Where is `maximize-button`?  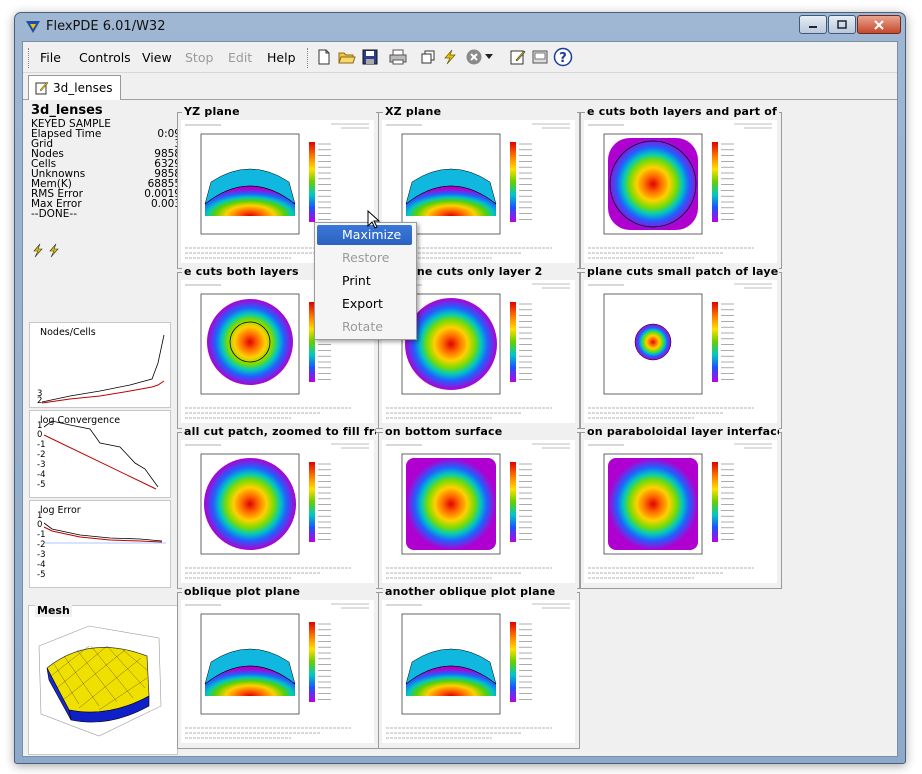 maximize-button is located at coordinates (842, 24).